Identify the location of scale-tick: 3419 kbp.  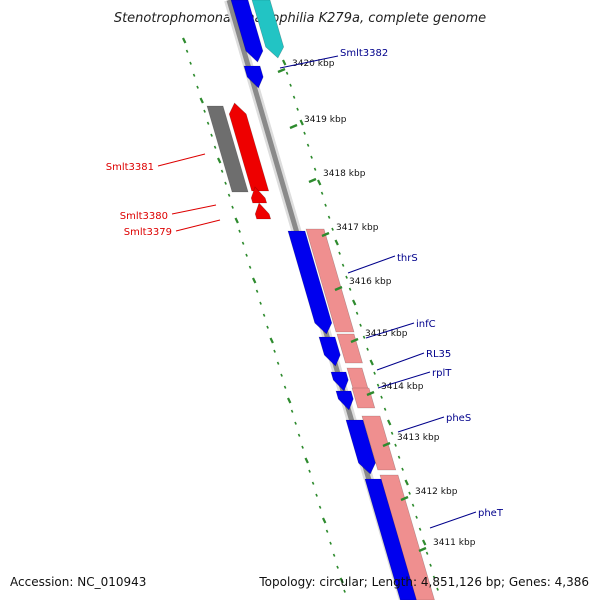
(318, 122).